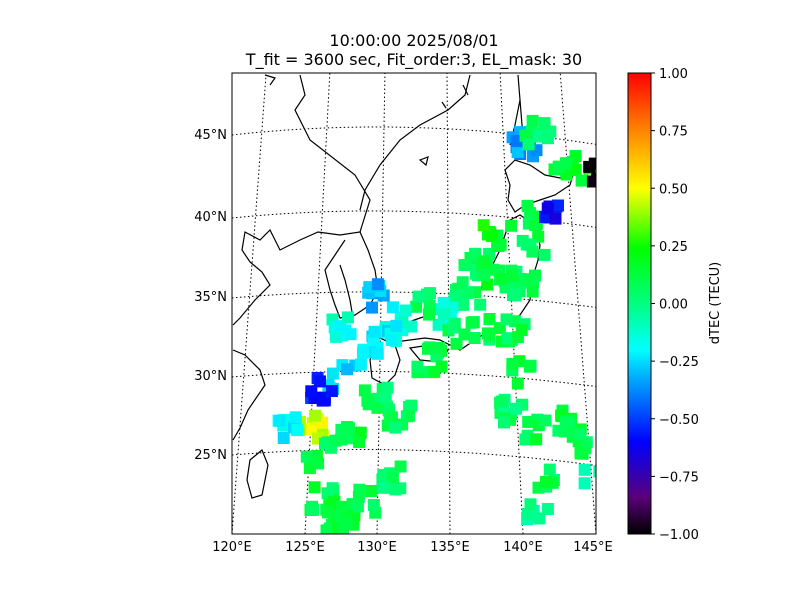 Image resolution: width=800 pixels, height=600 pixels. Describe the element at coordinates (377, 547) in the screenshot. I see `lon-tick-130: 130°E` at that location.